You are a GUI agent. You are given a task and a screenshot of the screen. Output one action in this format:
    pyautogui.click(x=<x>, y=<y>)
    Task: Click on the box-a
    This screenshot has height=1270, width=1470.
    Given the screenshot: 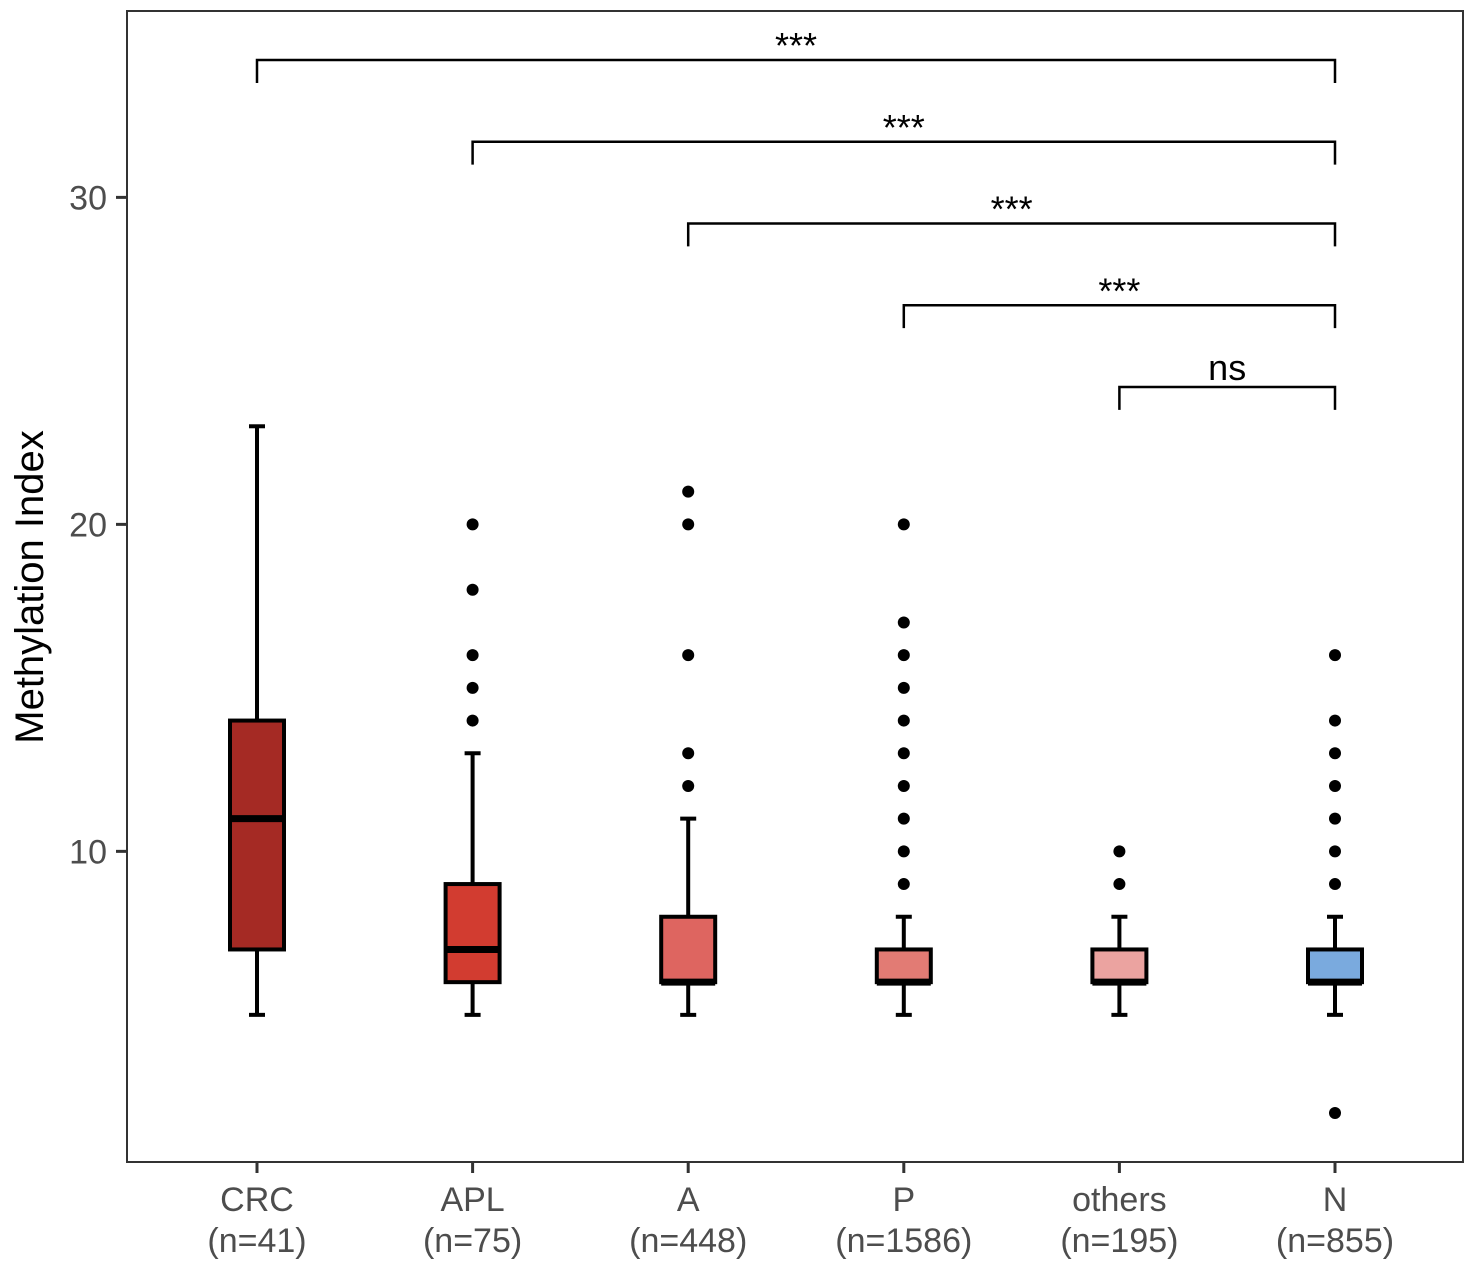 What is the action you would take?
    pyautogui.click(x=688, y=751)
    